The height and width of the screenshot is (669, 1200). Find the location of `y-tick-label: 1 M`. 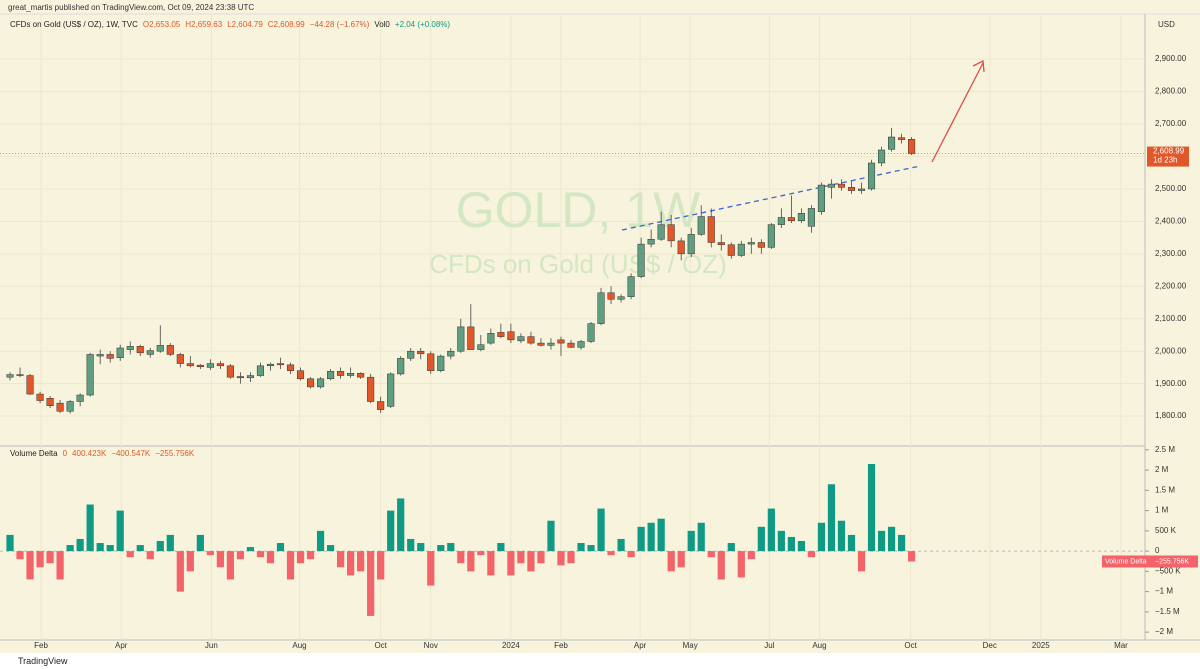

y-tick-label: 1 M is located at coordinates (1162, 510).